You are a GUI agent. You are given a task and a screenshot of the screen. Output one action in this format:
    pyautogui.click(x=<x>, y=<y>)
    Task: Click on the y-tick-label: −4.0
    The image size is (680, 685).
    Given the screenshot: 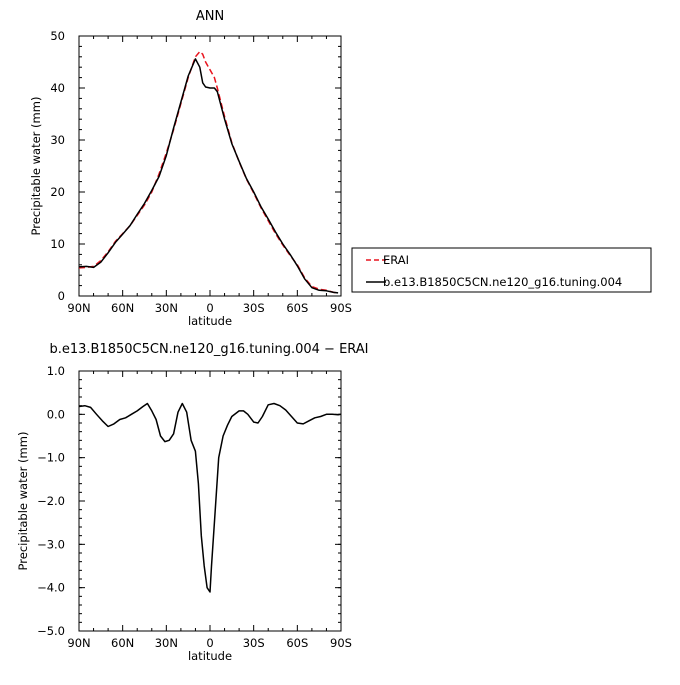 What is the action you would take?
    pyautogui.click(x=51, y=588)
    